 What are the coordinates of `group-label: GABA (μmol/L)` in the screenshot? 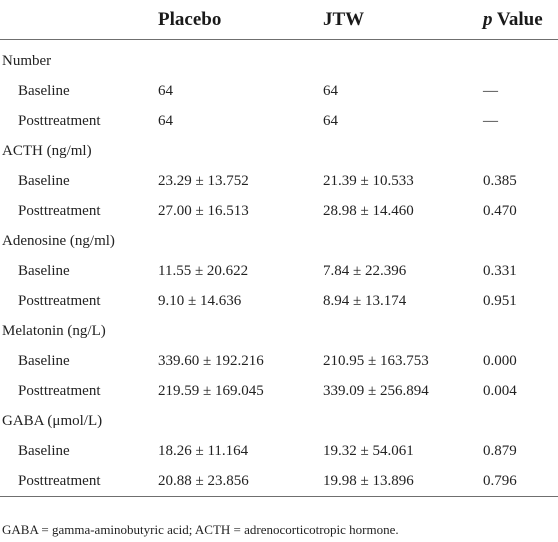 It's located at (52, 420).